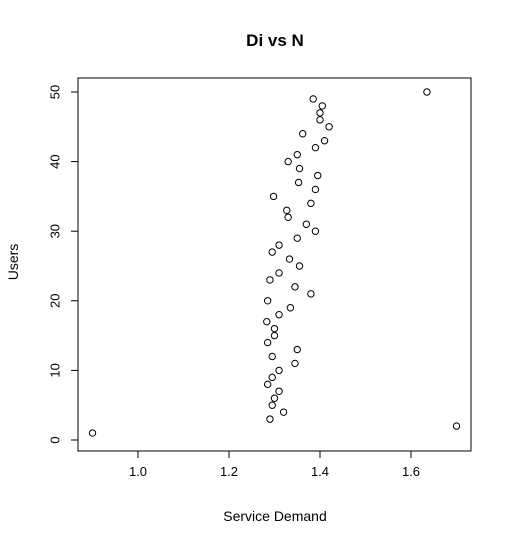  What do you see at coordinates (275, 40) in the screenshot?
I see `chart-title: Di vs N` at bounding box center [275, 40].